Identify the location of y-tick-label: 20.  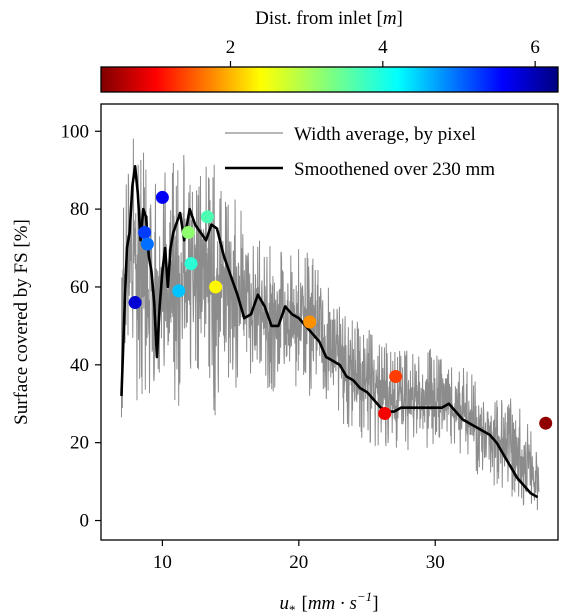
(79, 443).